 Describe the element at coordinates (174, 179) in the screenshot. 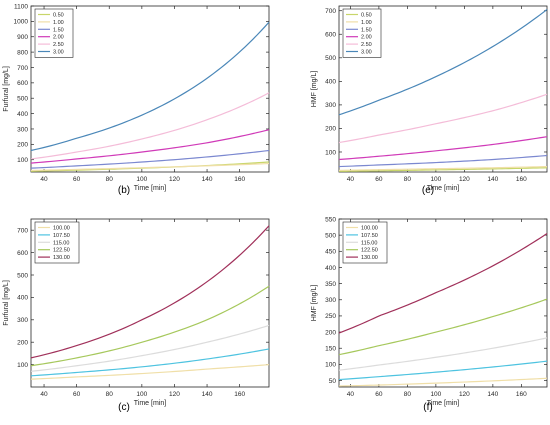

I see `x-tick-label: 120` at that location.